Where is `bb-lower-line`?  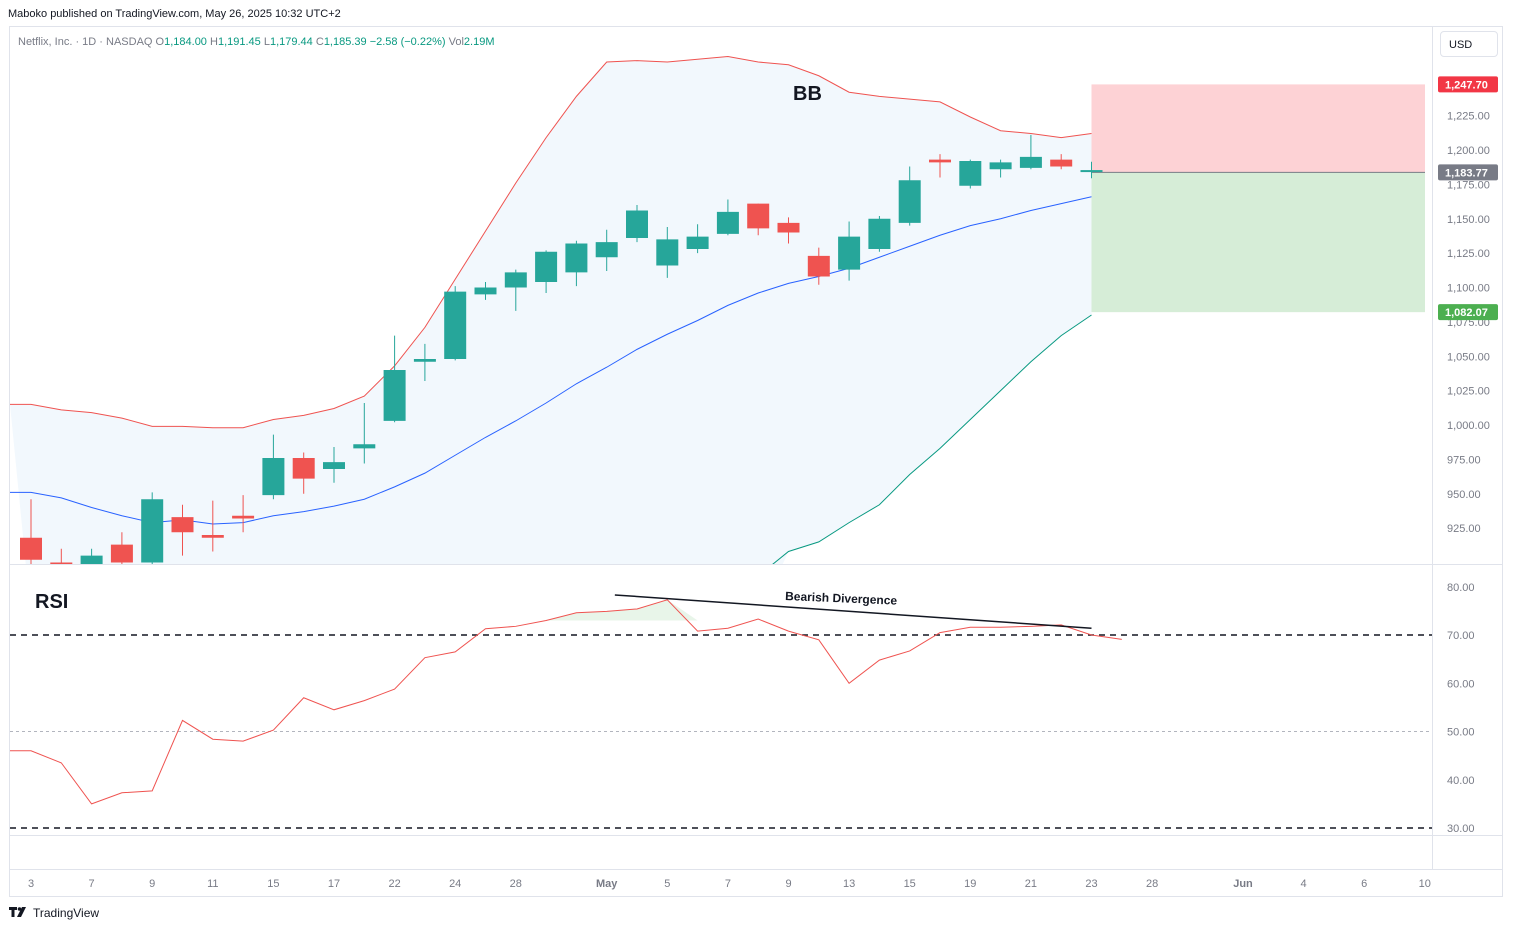 bb-lower-line is located at coordinates (932, 439).